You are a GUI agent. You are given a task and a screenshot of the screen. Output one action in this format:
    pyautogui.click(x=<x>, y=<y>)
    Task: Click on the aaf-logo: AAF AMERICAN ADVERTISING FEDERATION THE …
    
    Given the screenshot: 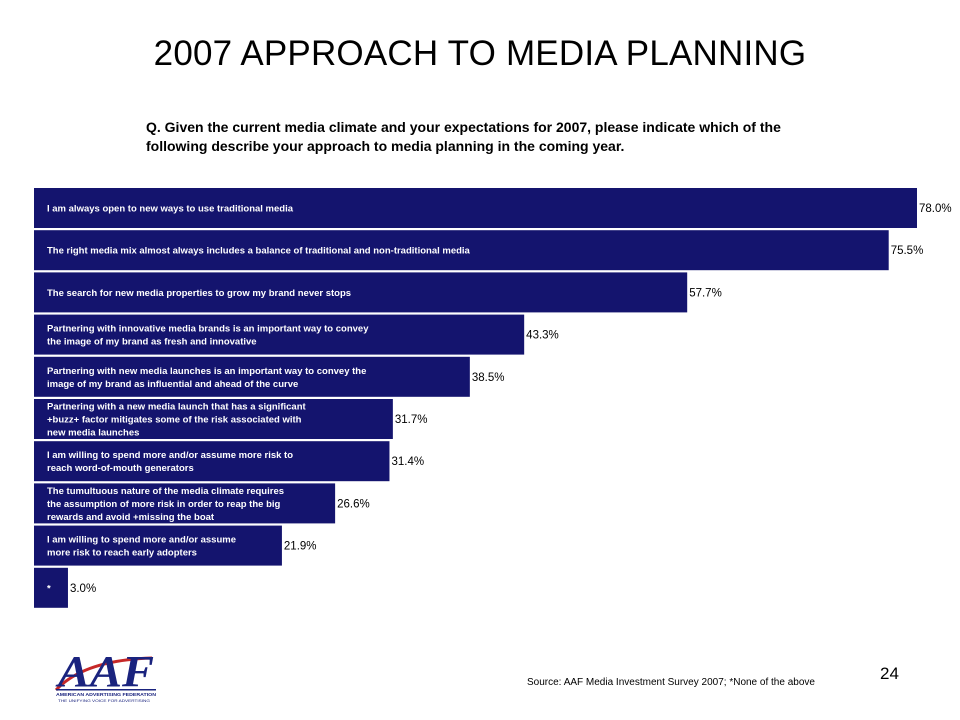 What is the action you would take?
    pyautogui.click(x=109, y=674)
    